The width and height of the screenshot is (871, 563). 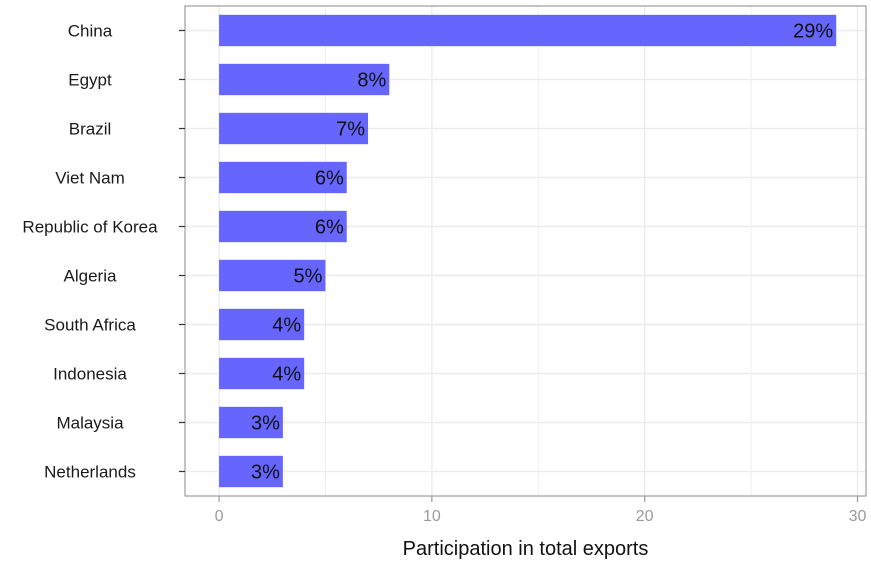 What do you see at coordinates (858, 516) in the screenshot?
I see `x-tick-label: 30` at bounding box center [858, 516].